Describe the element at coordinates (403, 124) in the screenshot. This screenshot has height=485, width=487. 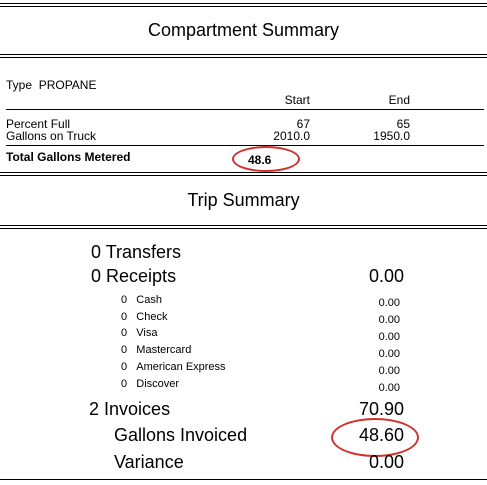
I see `percent-full-end: 65` at that location.